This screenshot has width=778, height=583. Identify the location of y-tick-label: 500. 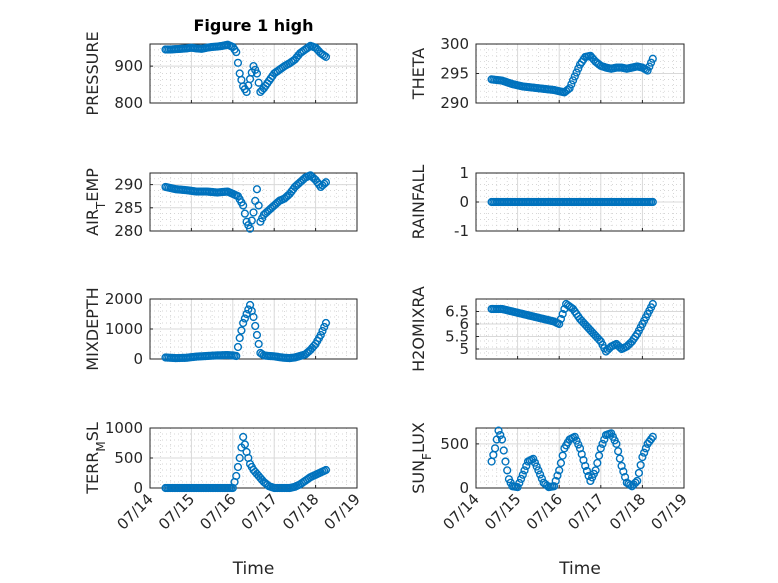
(454, 444).